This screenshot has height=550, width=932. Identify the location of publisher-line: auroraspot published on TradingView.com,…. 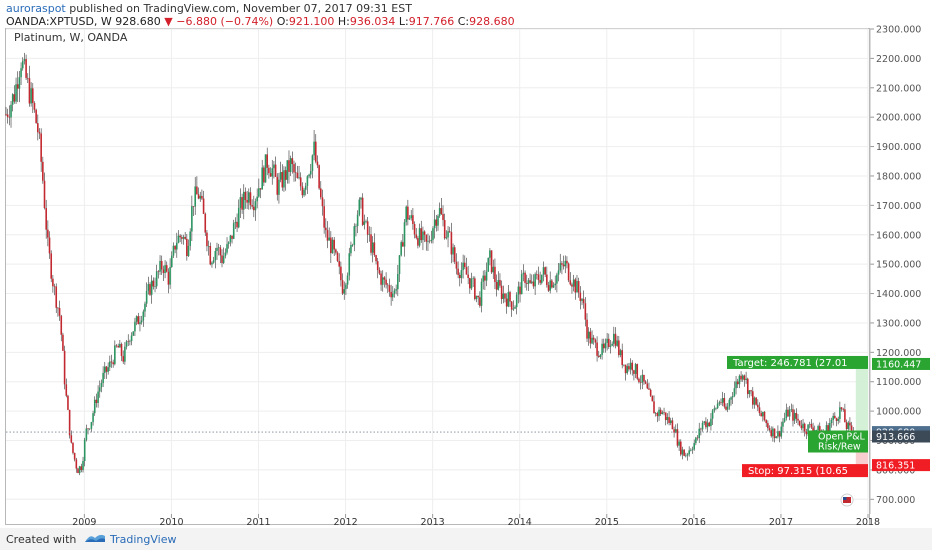
(209, 8).